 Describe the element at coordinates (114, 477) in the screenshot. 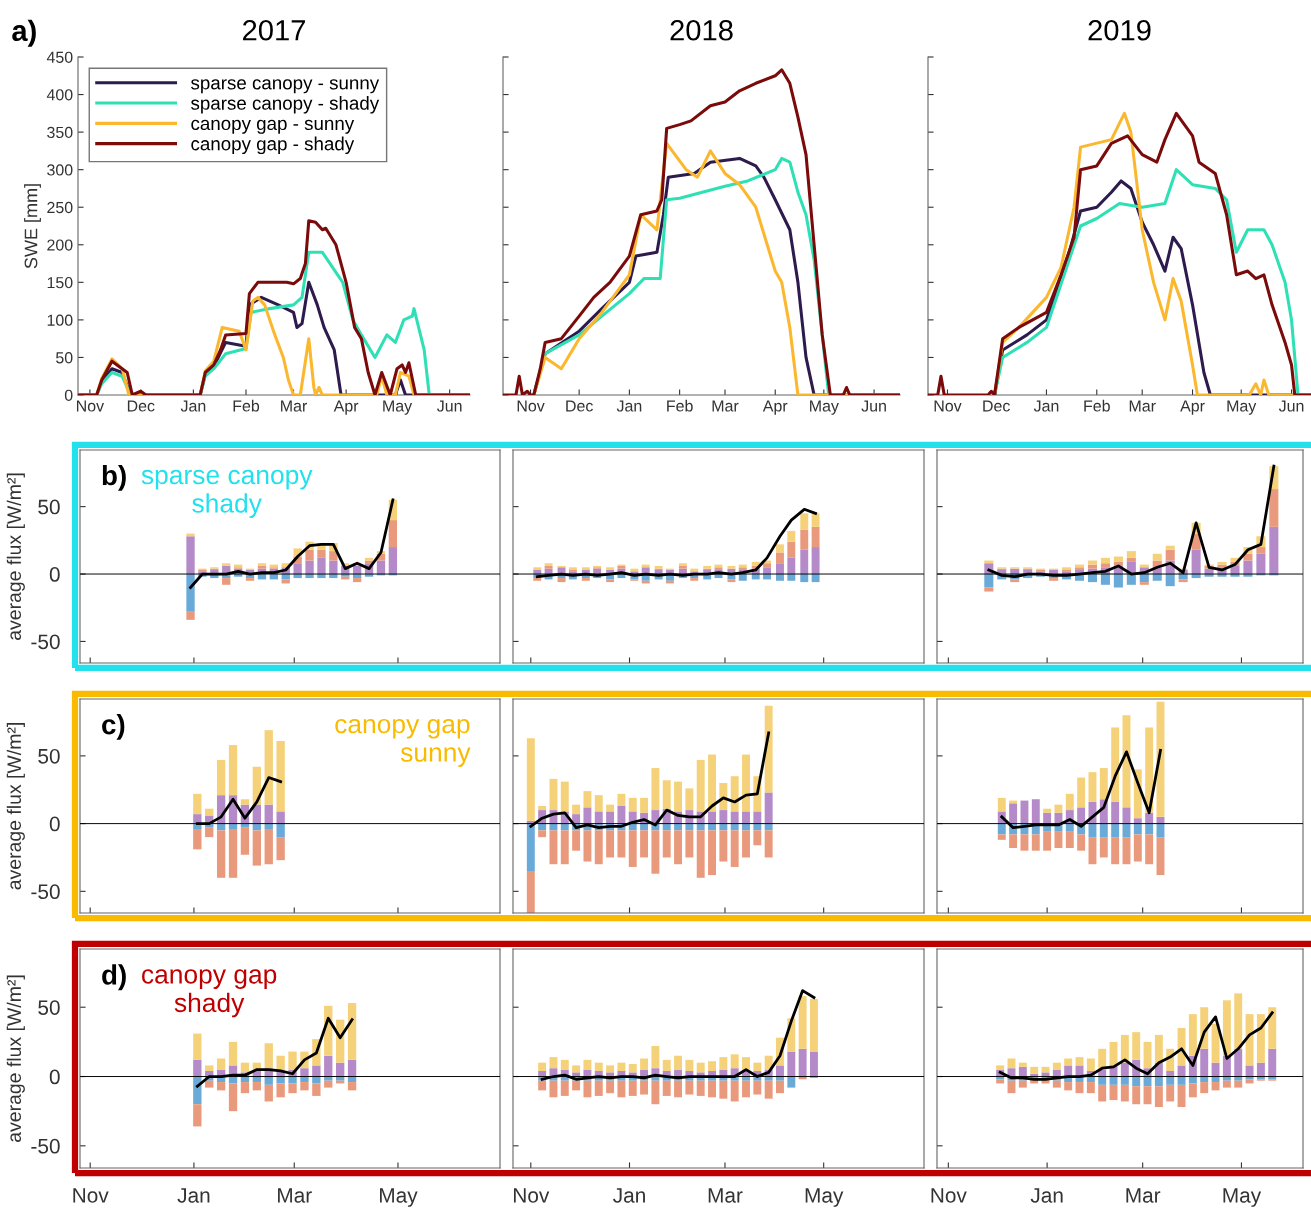

I see `annotation: b)` at that location.